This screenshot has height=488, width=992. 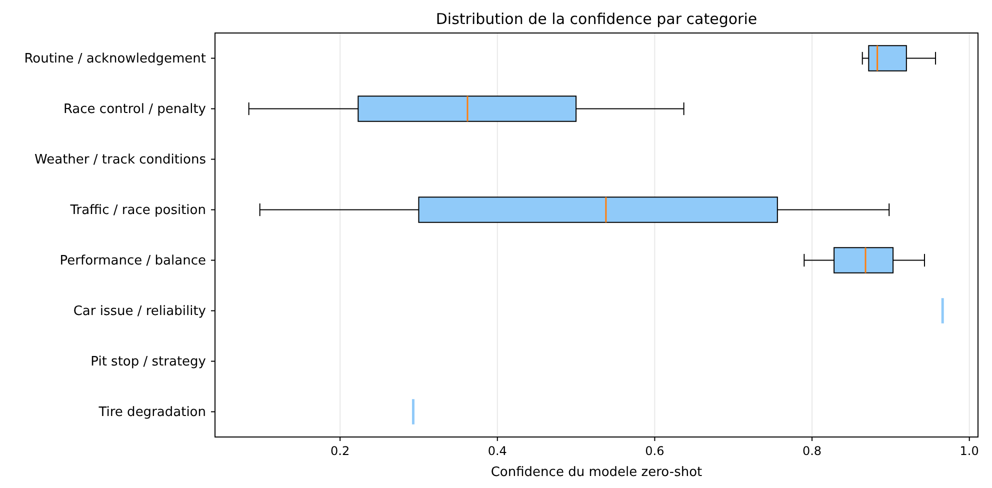 I want to click on y-tick-label: Race control / penalty, so click(x=134, y=109).